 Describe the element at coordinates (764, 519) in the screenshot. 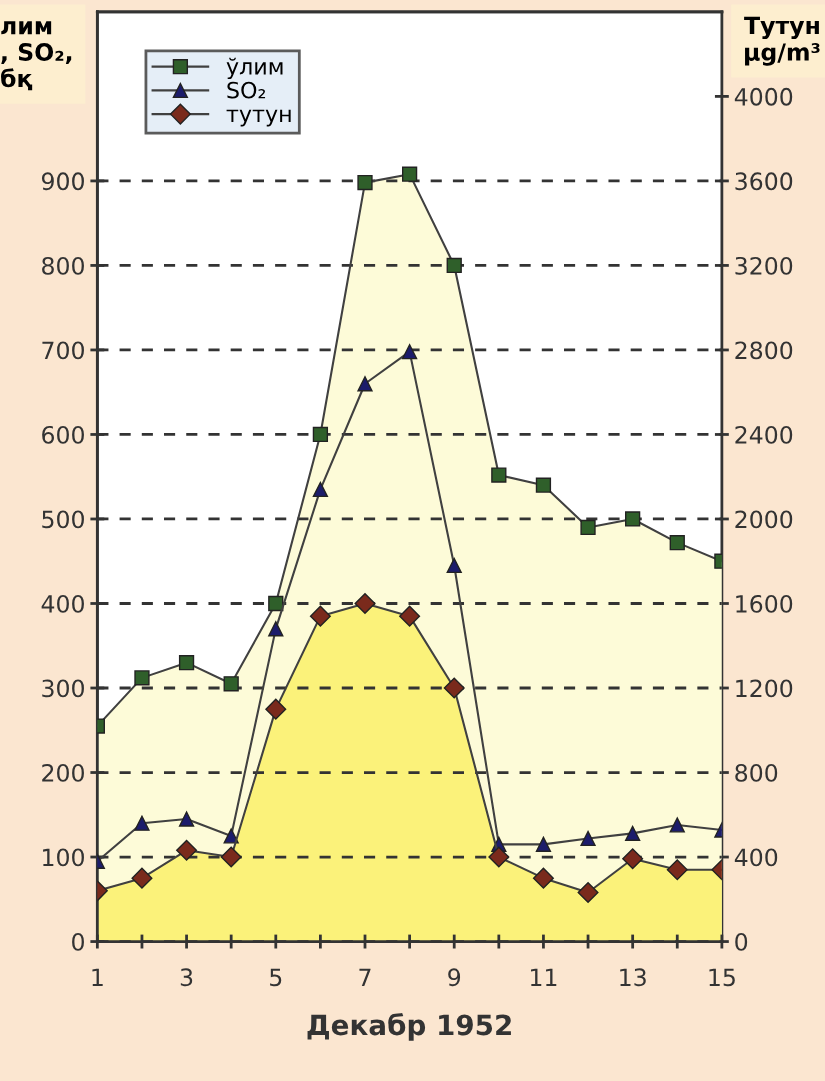

I see `y2-tick-label: 2000` at that location.